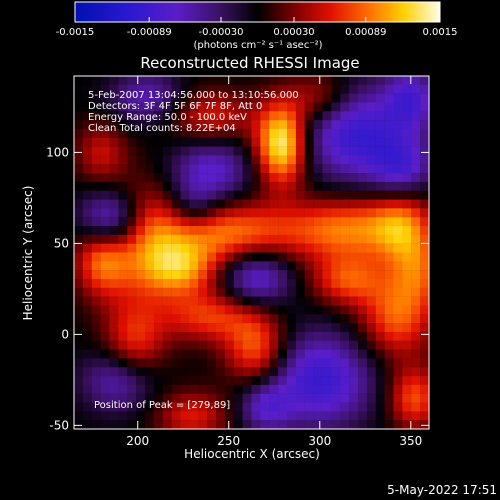 This screenshot has height=500, width=500. What do you see at coordinates (75, 32) in the screenshot?
I see `colorbar-tick-label: -0.0015` at bounding box center [75, 32].